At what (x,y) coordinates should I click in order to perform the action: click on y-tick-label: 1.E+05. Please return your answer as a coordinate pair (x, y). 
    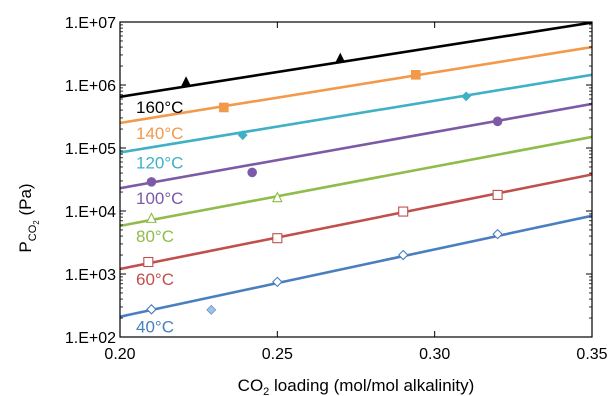
    Looking at the image, I should click on (90, 149).